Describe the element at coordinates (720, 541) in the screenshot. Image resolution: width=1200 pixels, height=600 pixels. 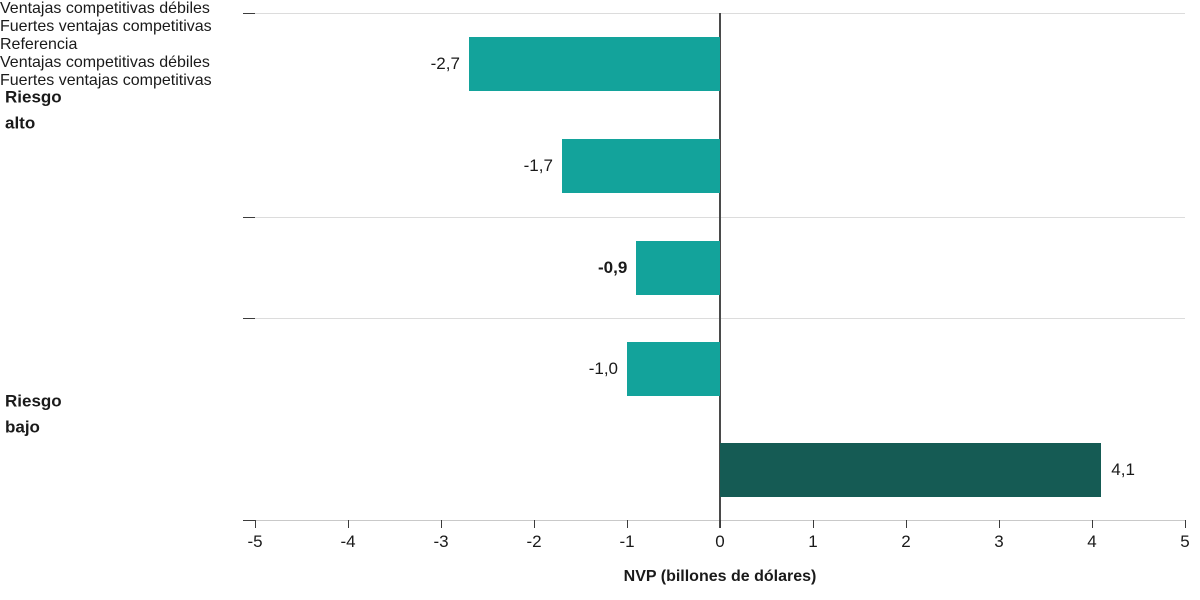
I see `x-tick-label: 0` at that location.